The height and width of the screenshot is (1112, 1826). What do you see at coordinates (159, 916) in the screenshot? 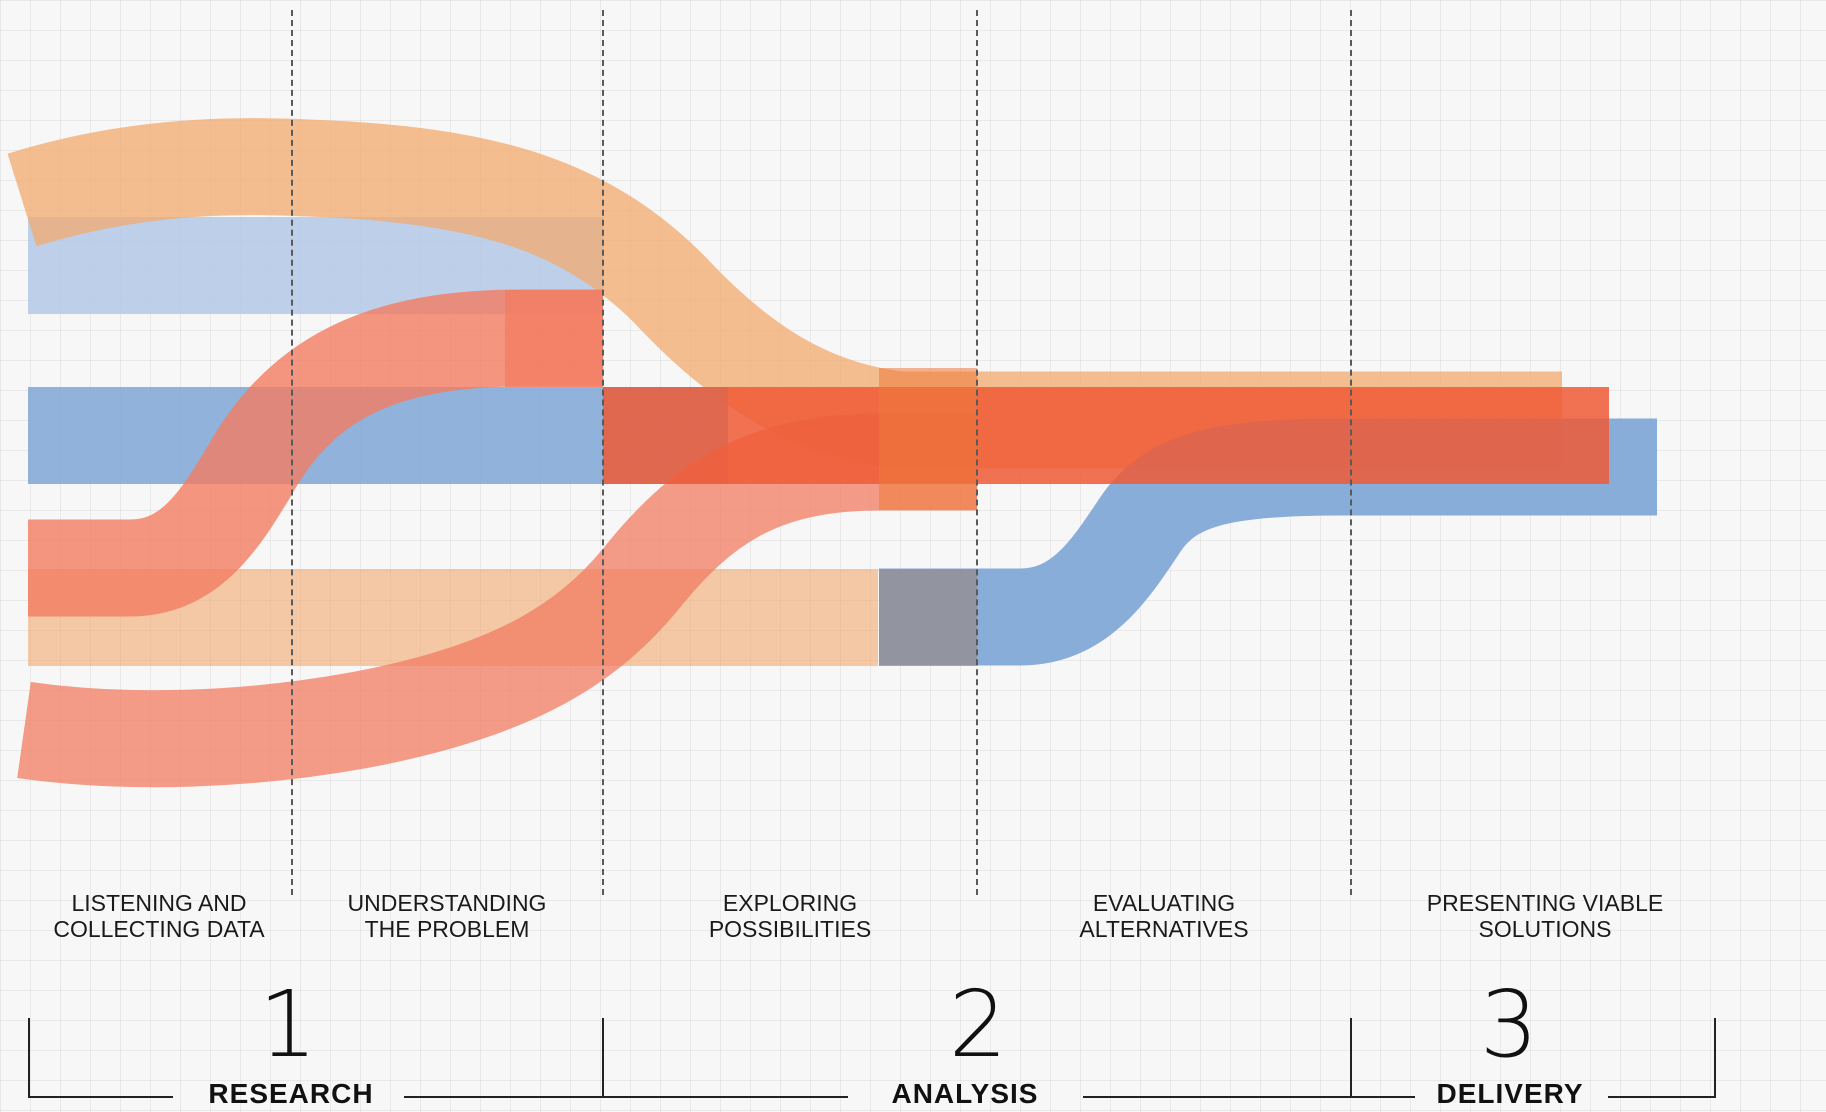
I see `stage-label-listening: LISTENING AND COLLECTING DATA` at bounding box center [159, 916].